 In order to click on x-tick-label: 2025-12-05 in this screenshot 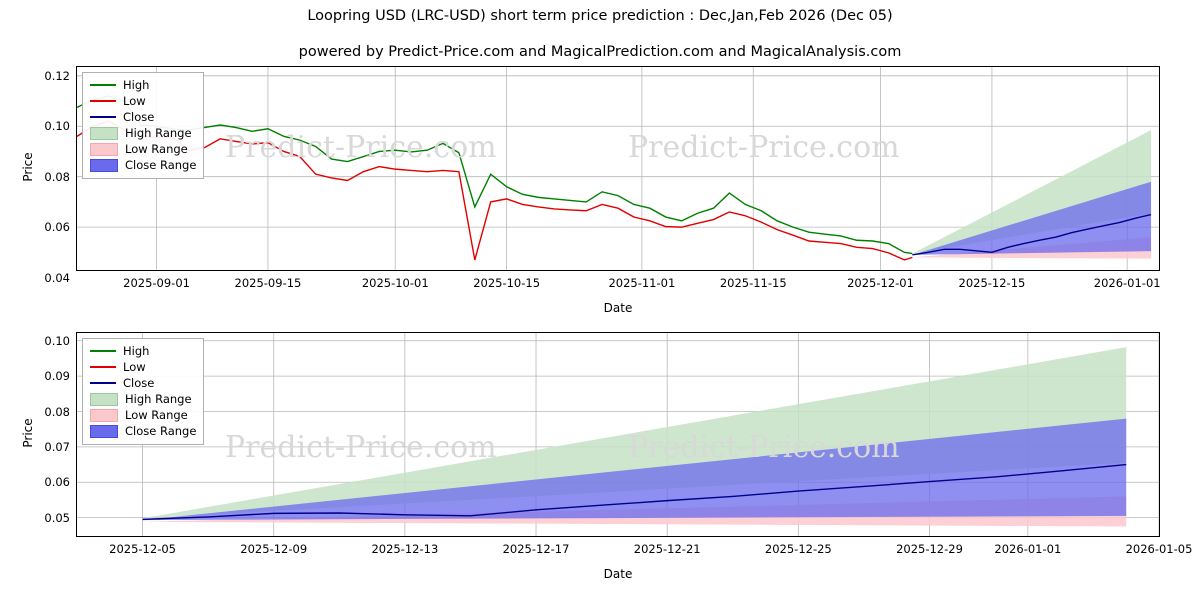, I will do `click(142, 549)`.